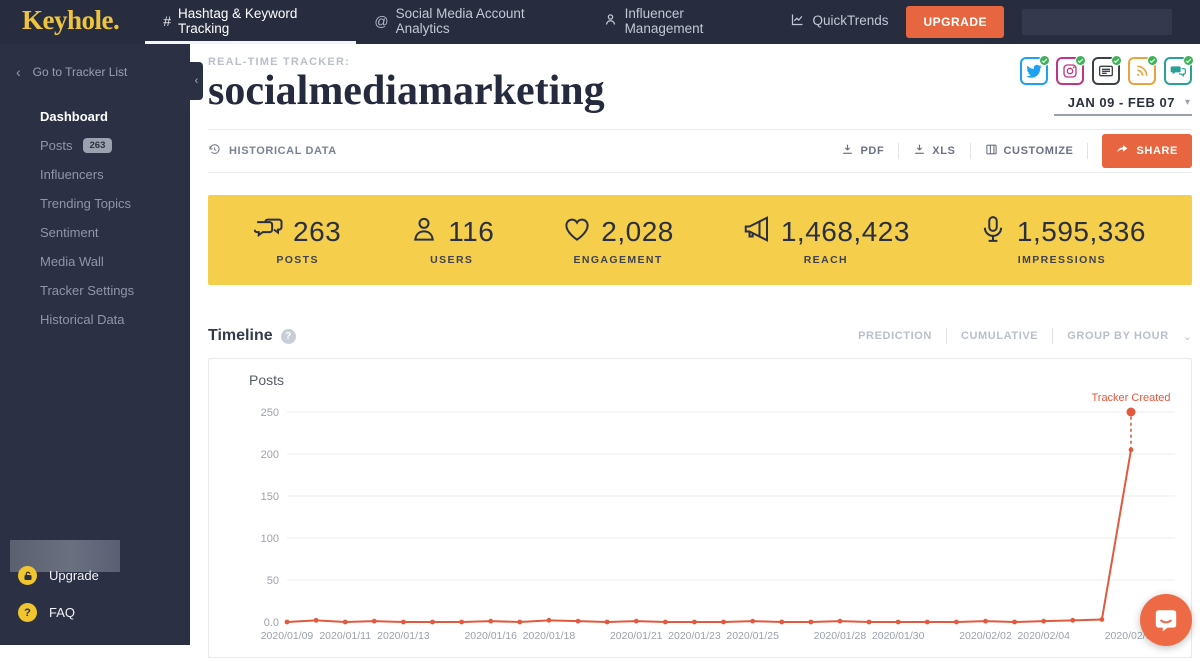  I want to click on xls-download-button: XLS, so click(934, 151).